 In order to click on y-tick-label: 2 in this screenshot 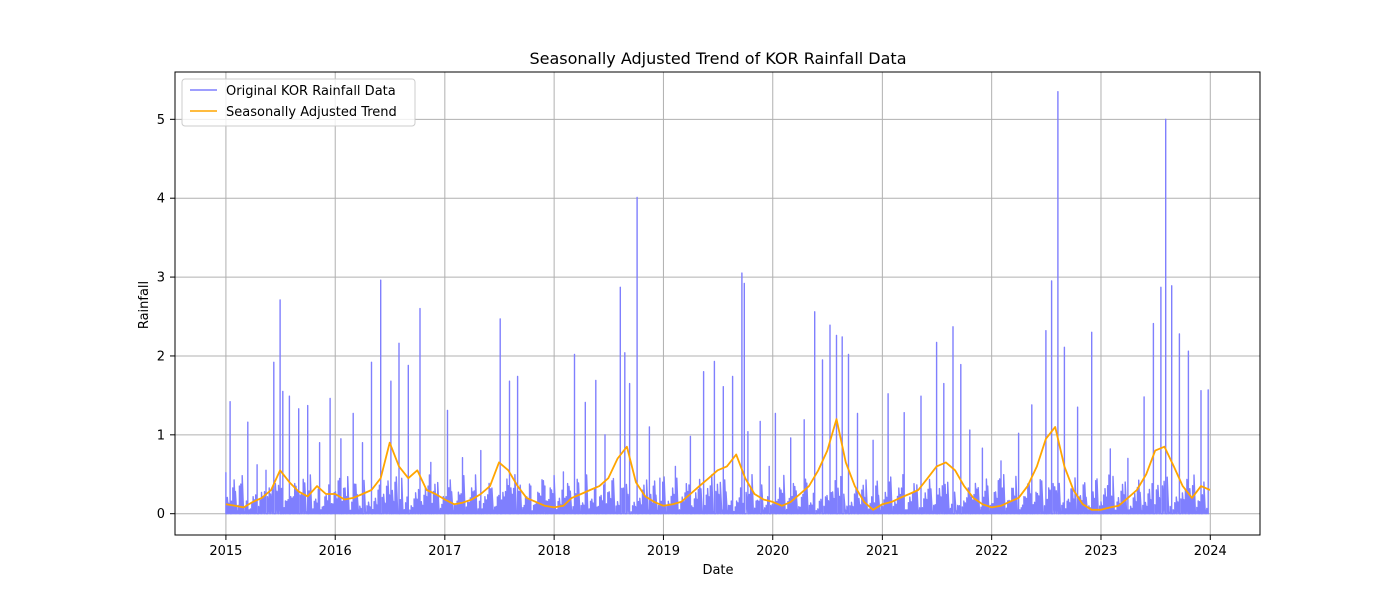, I will do `click(161, 356)`.